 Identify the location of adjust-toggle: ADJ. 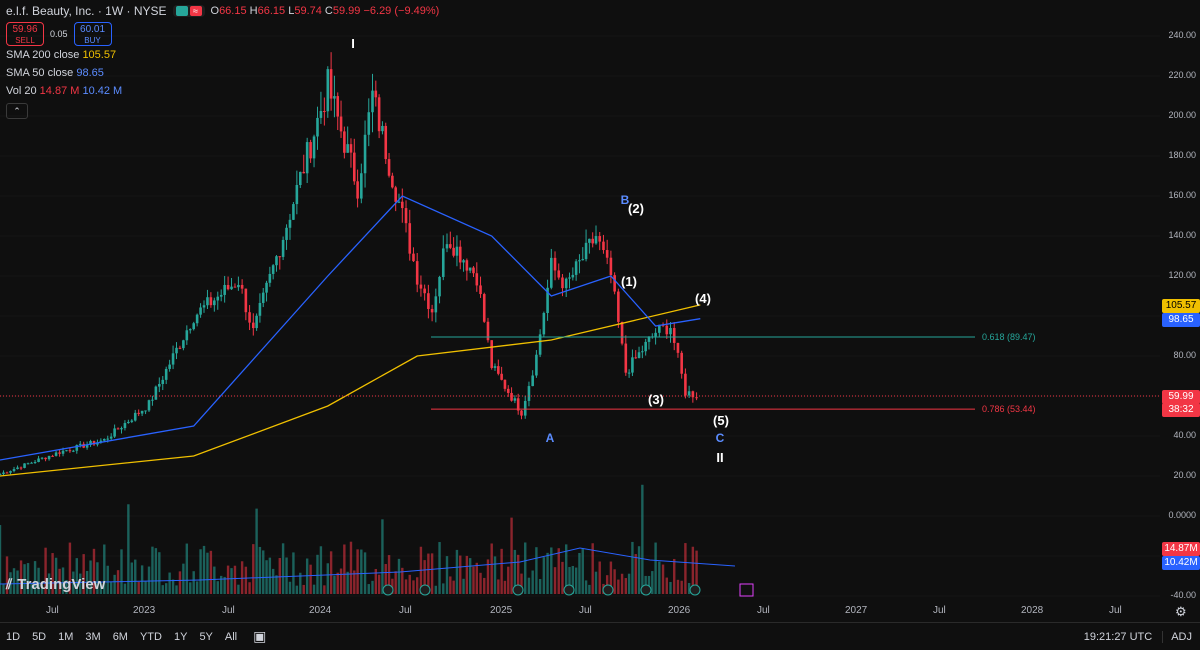
(1181, 636).